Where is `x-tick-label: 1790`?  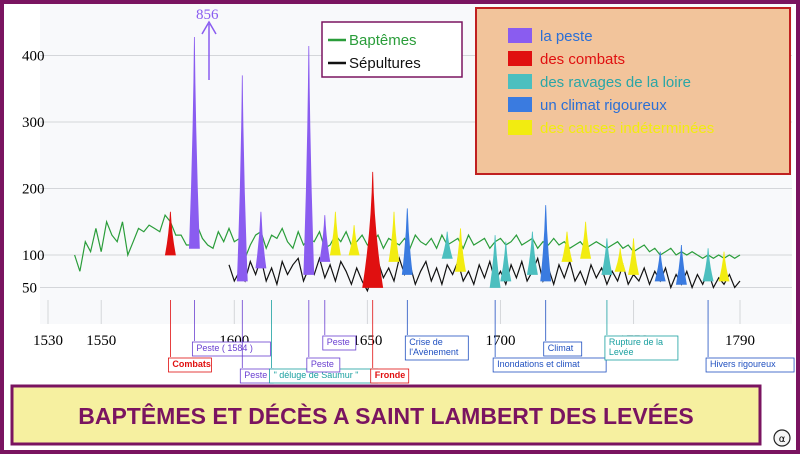
x-tick-label: 1790 is located at coordinates (740, 341).